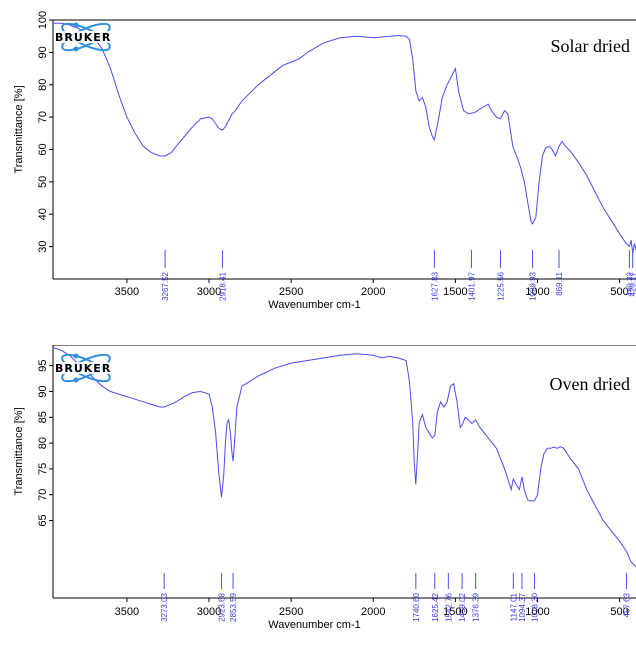  Describe the element at coordinates (434, 285) in the screenshot. I see `peak-label: 1627.83` at that location.